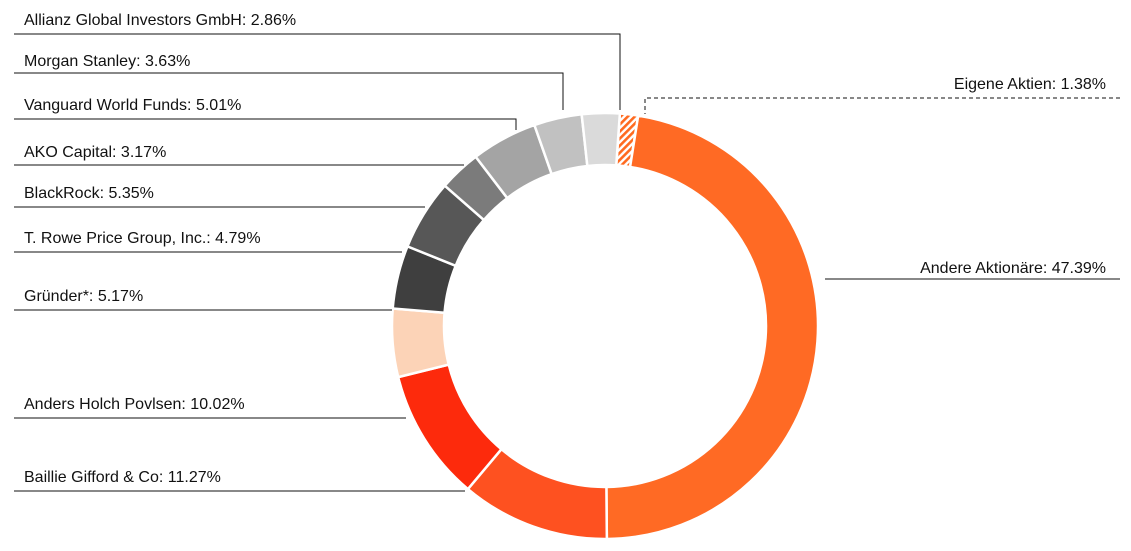 This screenshot has height=551, width=1131. What do you see at coordinates (289, 91) in the screenshot?
I see `leader-line-morgan-stanley` at bounding box center [289, 91].